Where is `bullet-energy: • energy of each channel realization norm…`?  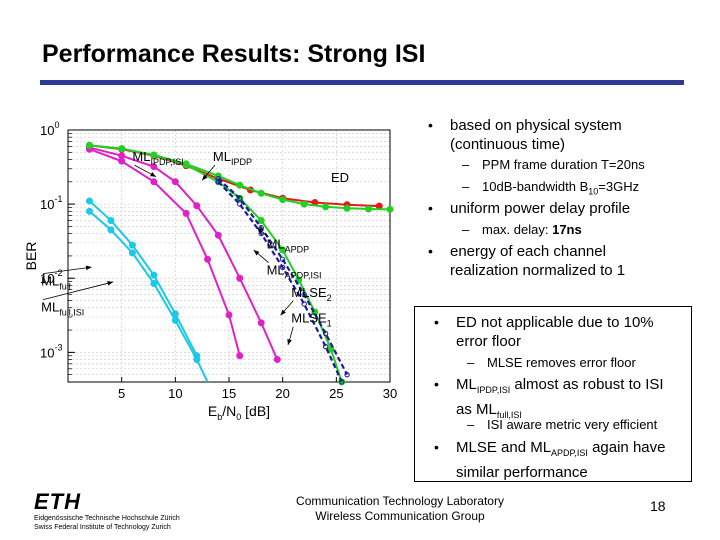 bullet-energy: • energy of each channel realization norm… is located at coordinates (527, 261).